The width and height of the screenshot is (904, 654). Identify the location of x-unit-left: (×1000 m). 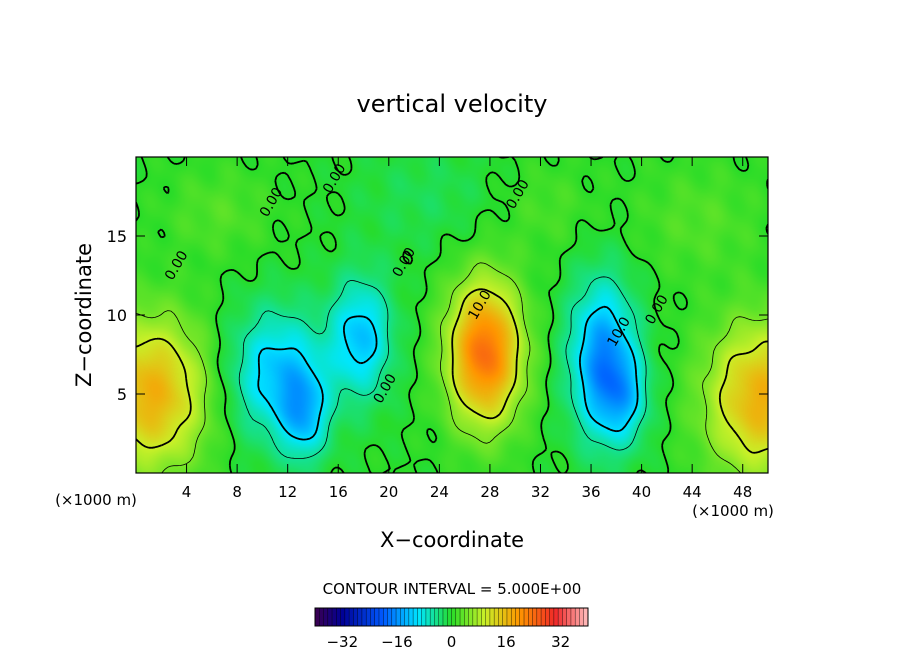
(96, 500).